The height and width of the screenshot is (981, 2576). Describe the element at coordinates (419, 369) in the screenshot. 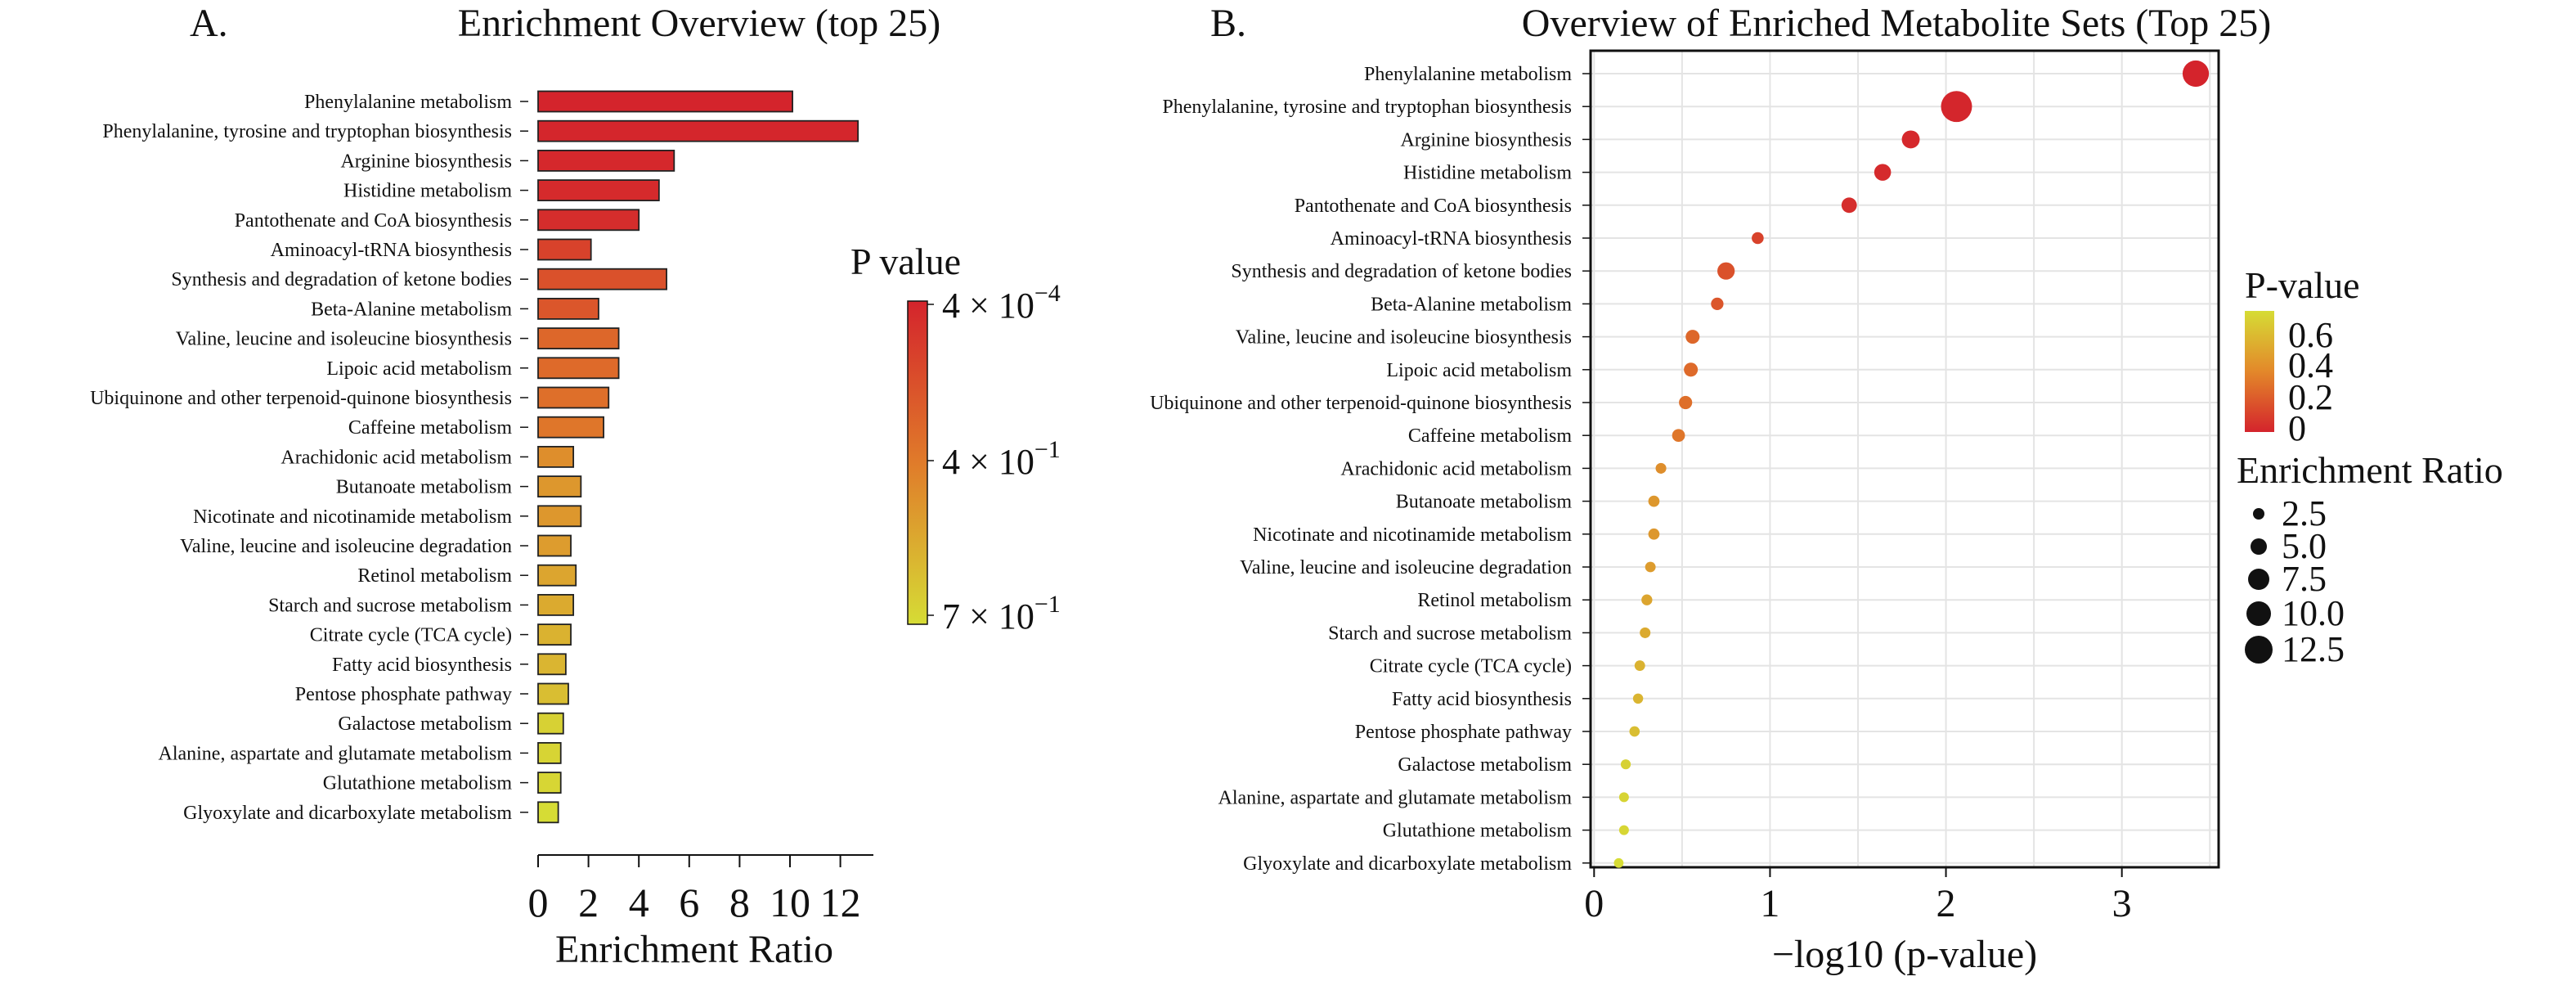

I see `category-label-a-9: Lipoic acid metabolism` at that location.